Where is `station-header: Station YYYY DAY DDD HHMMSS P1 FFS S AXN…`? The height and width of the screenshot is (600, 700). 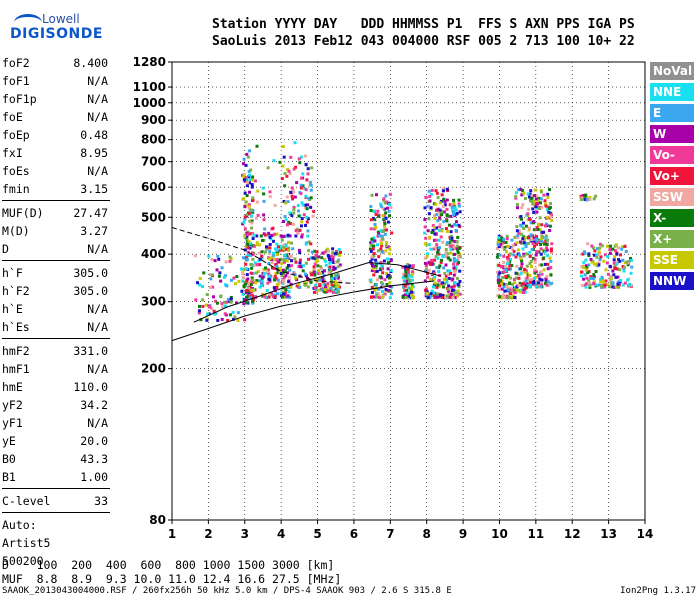
station-header: Station YYYY DAY DDD HHMMSS P1 FFS S AXN… is located at coordinates (423, 33).